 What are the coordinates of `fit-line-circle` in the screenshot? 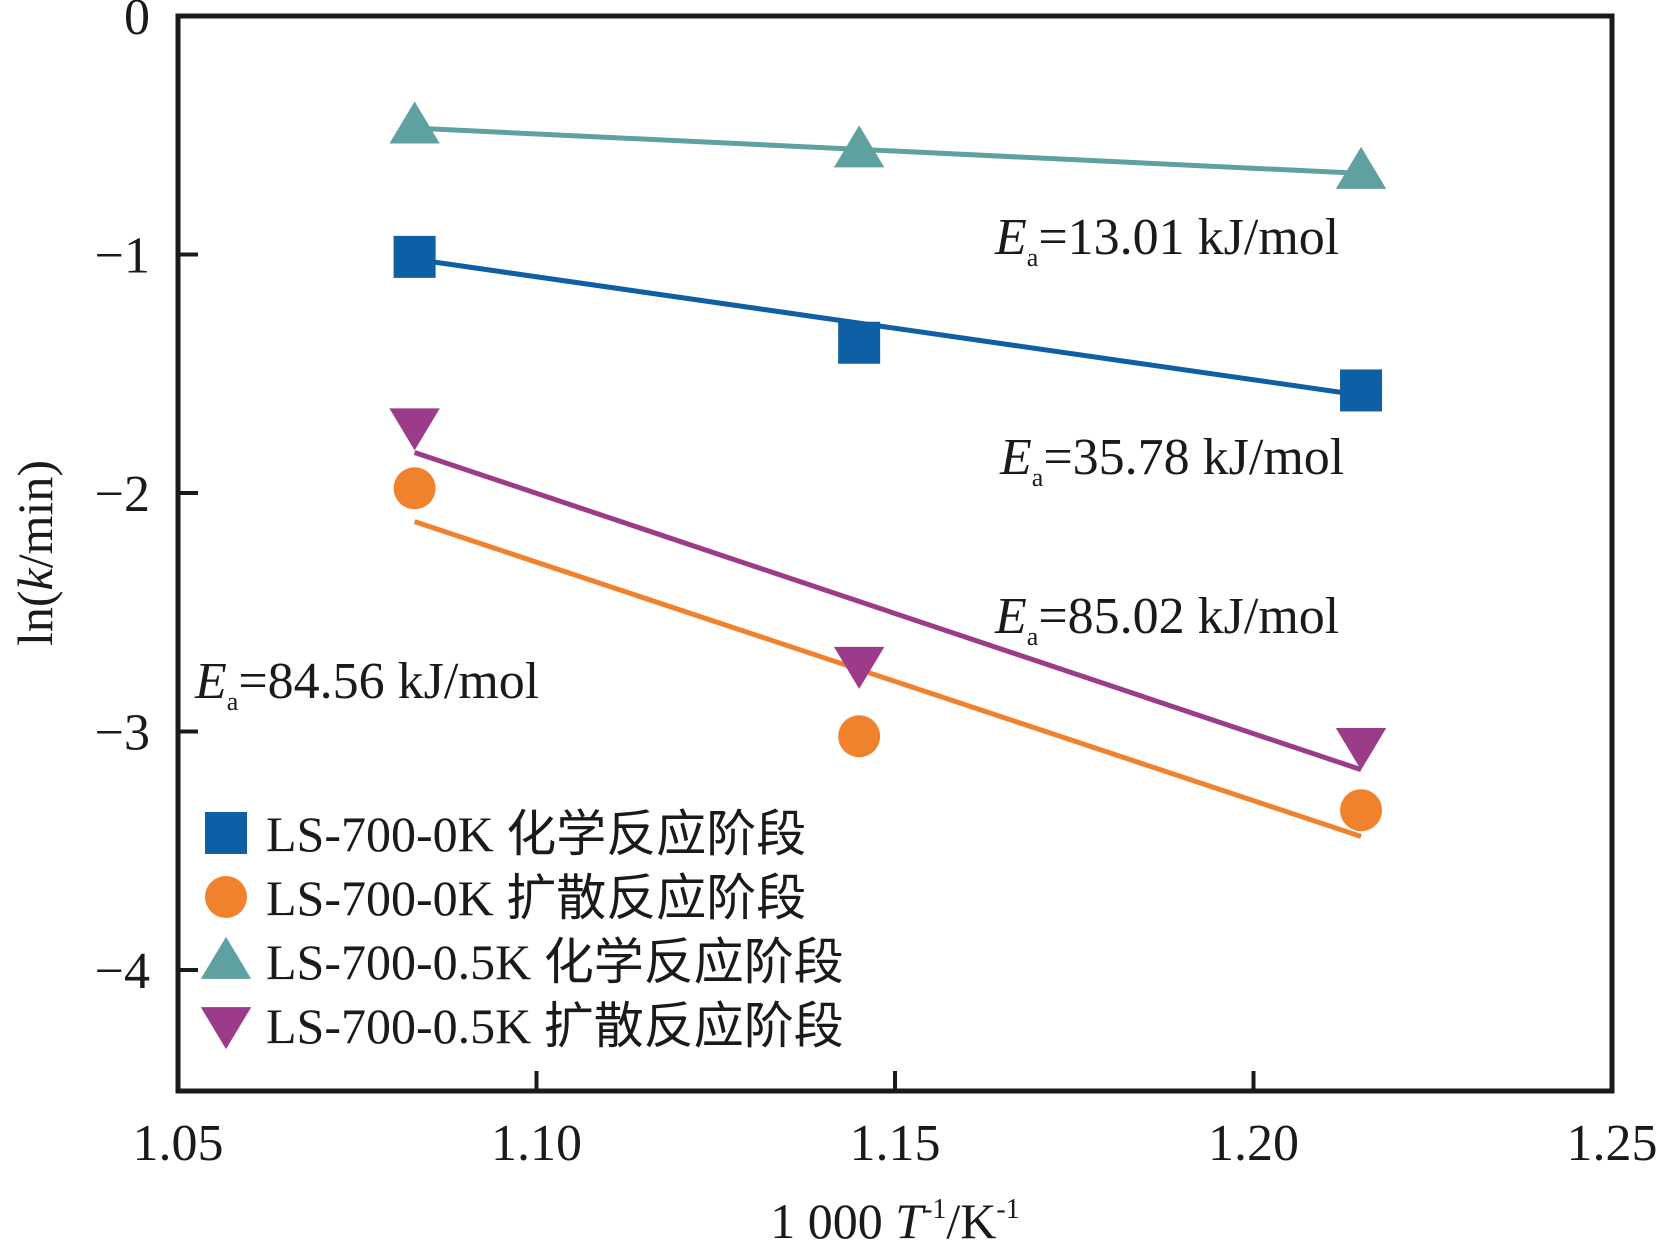 It's located at (887, 679).